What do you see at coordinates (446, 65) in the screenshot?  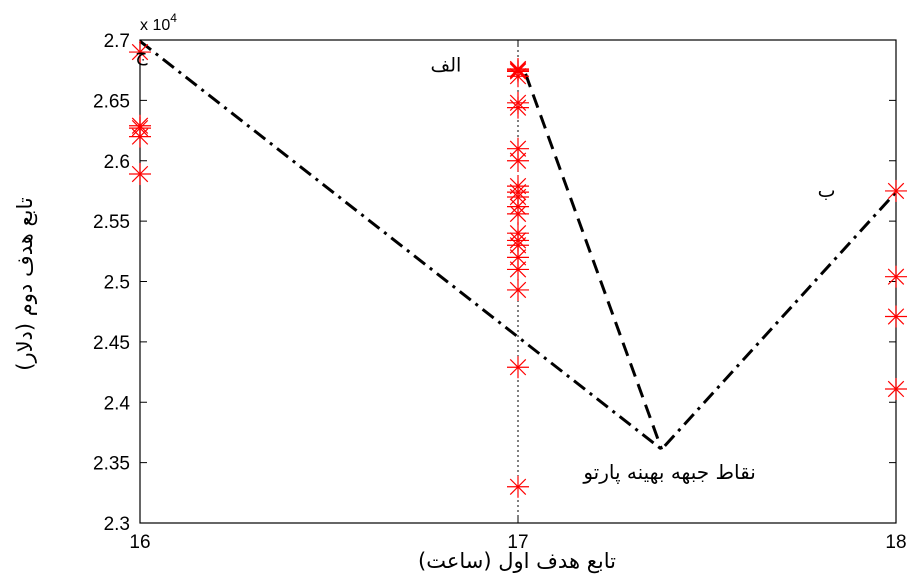 I see `point-annotation: الف` at bounding box center [446, 65].